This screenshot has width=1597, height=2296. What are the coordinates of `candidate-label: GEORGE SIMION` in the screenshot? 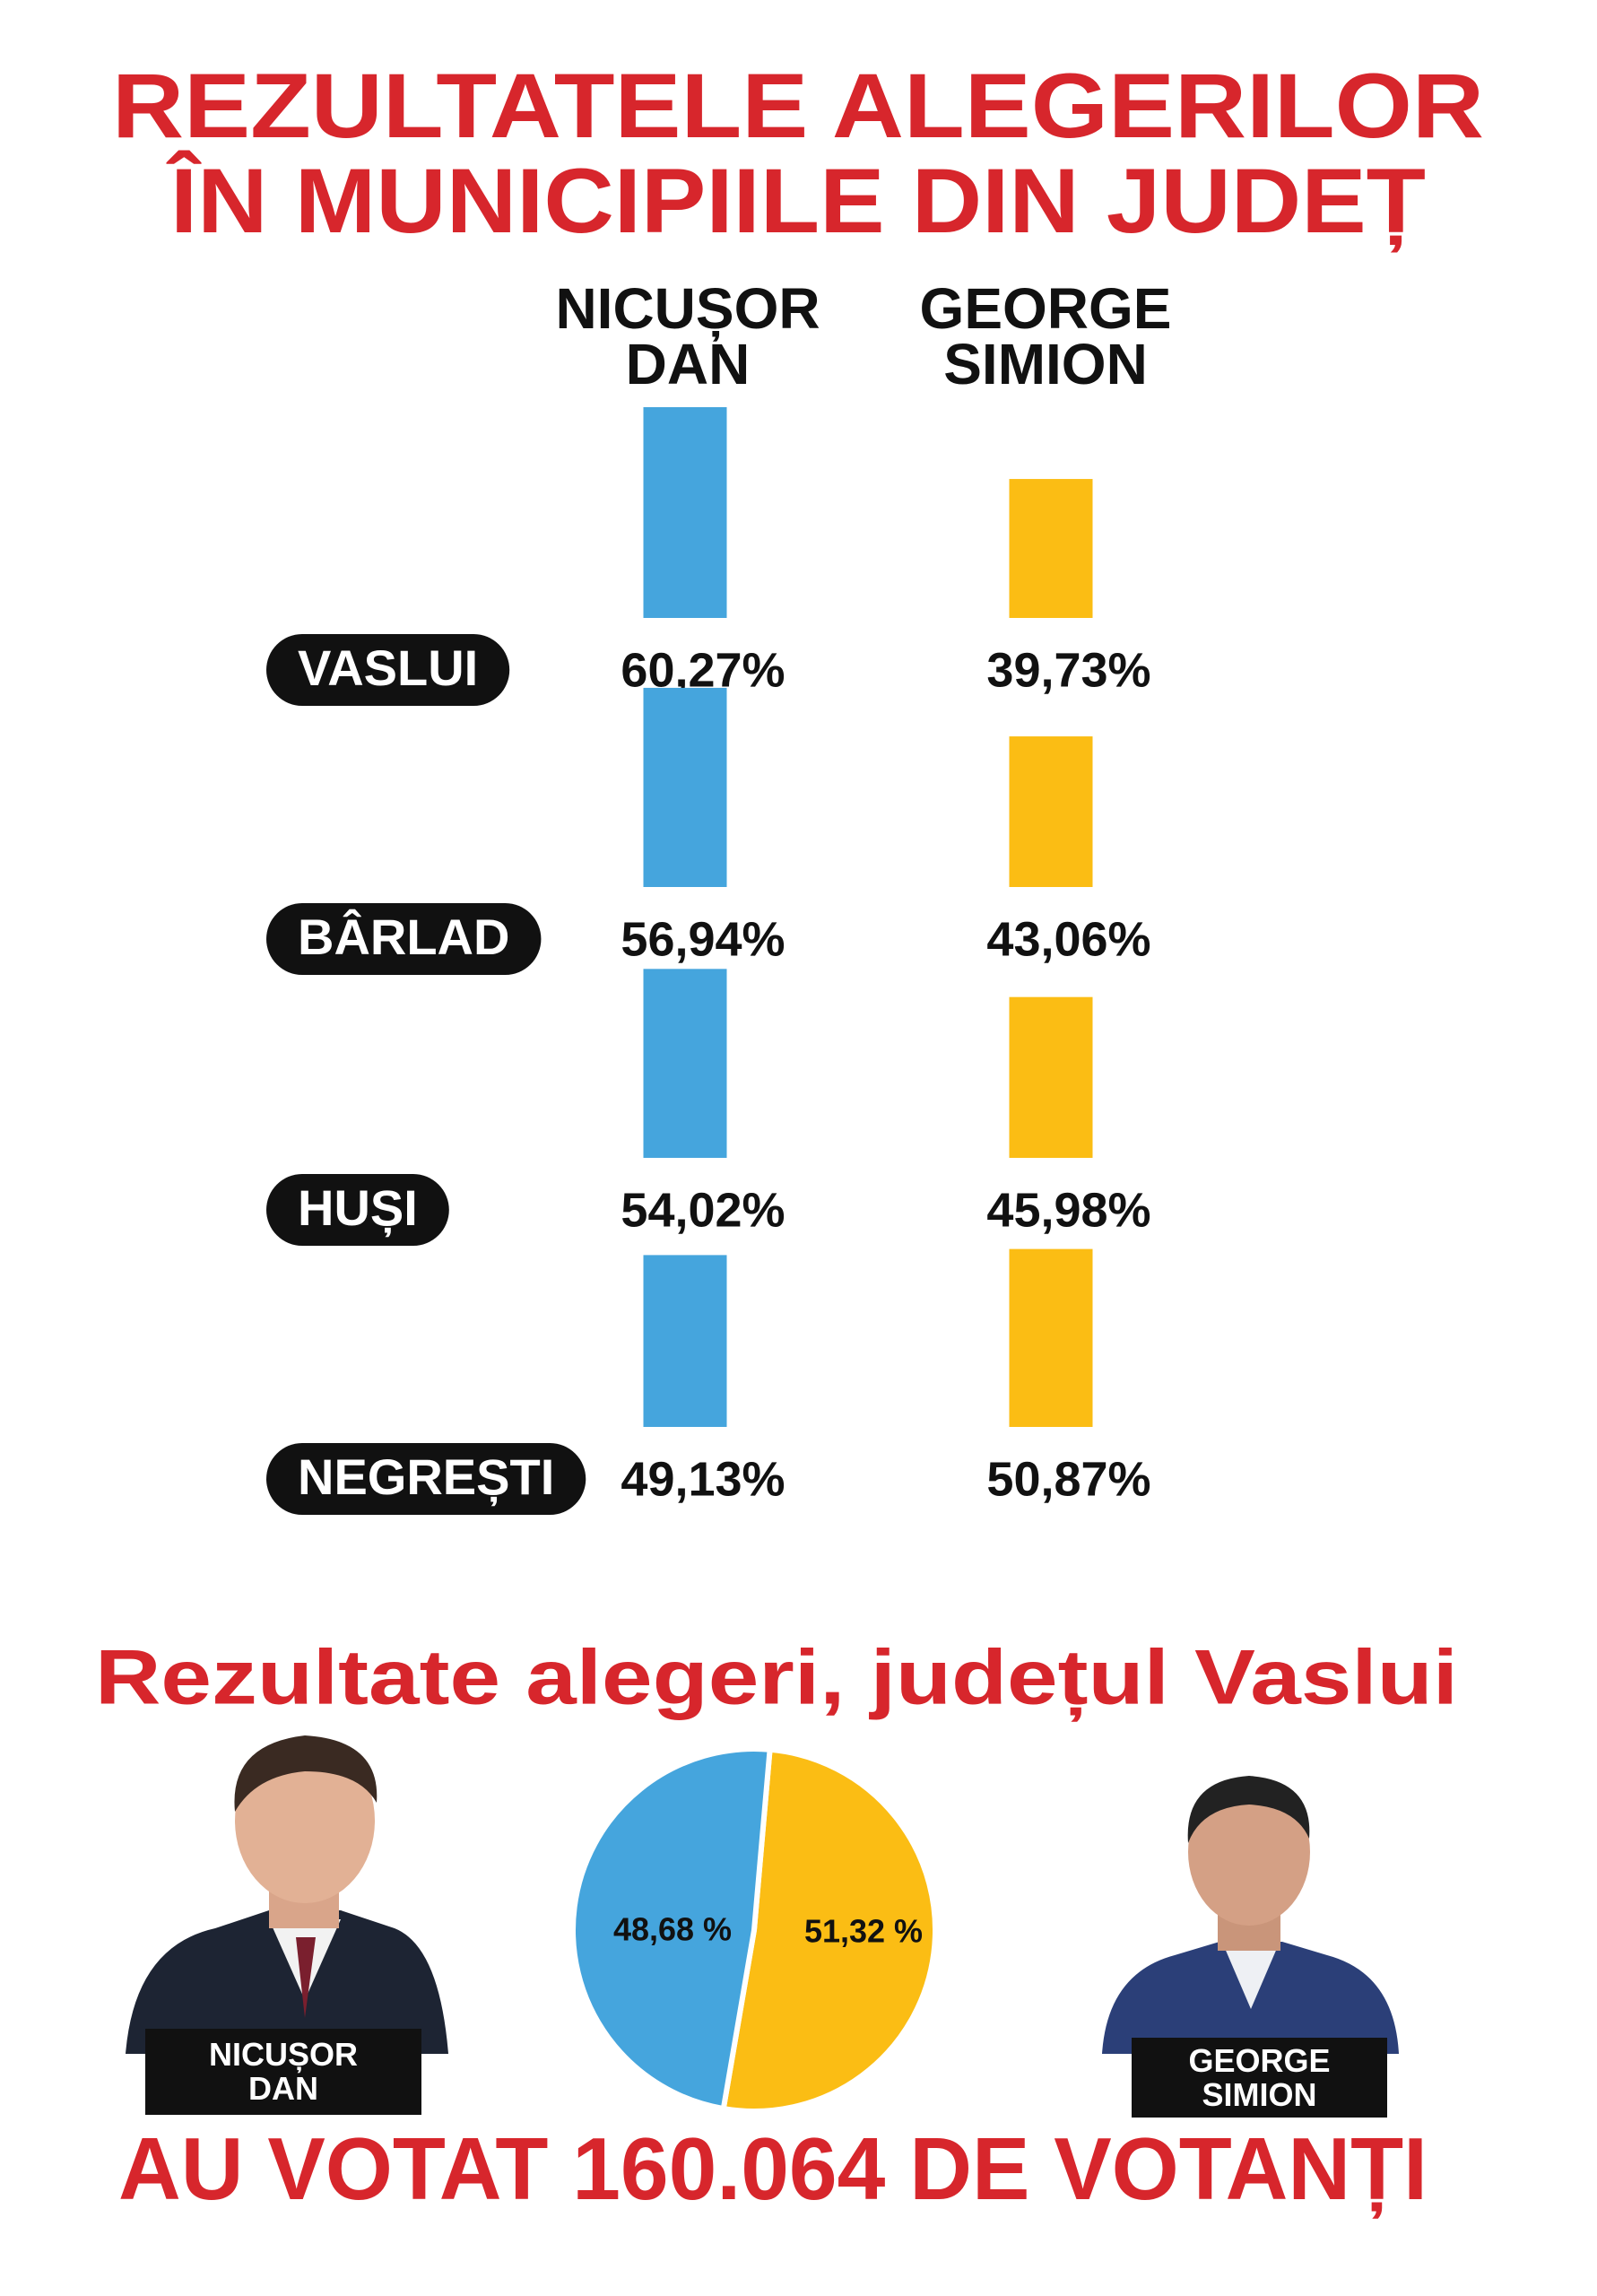 It's located at (1259, 2078).